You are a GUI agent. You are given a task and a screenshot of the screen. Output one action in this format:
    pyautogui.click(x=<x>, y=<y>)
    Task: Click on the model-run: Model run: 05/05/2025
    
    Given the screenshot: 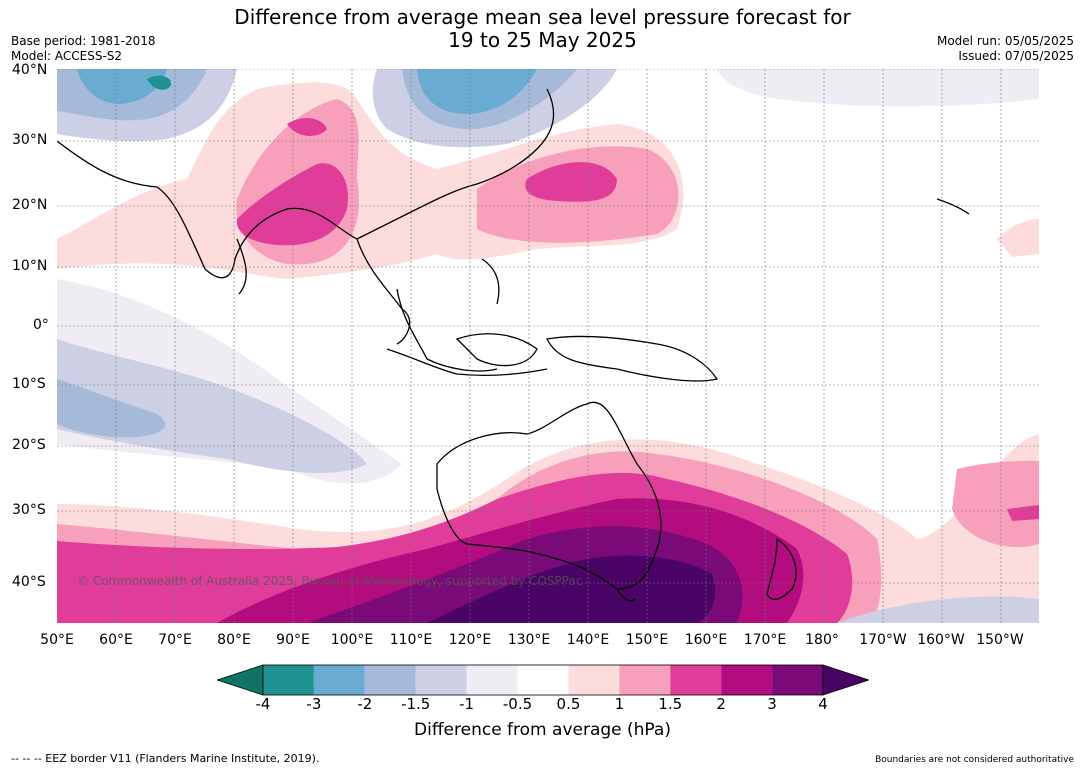 What is the action you would take?
    pyautogui.click(x=1005, y=41)
    